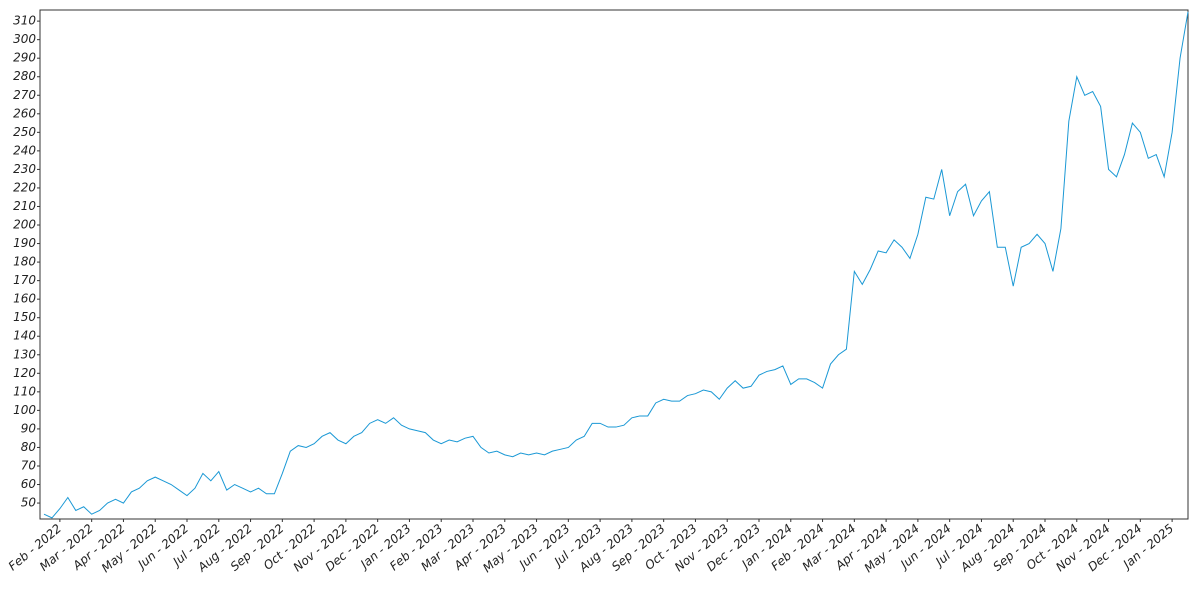  I want to click on y-tick-label: 150, so click(24, 317).